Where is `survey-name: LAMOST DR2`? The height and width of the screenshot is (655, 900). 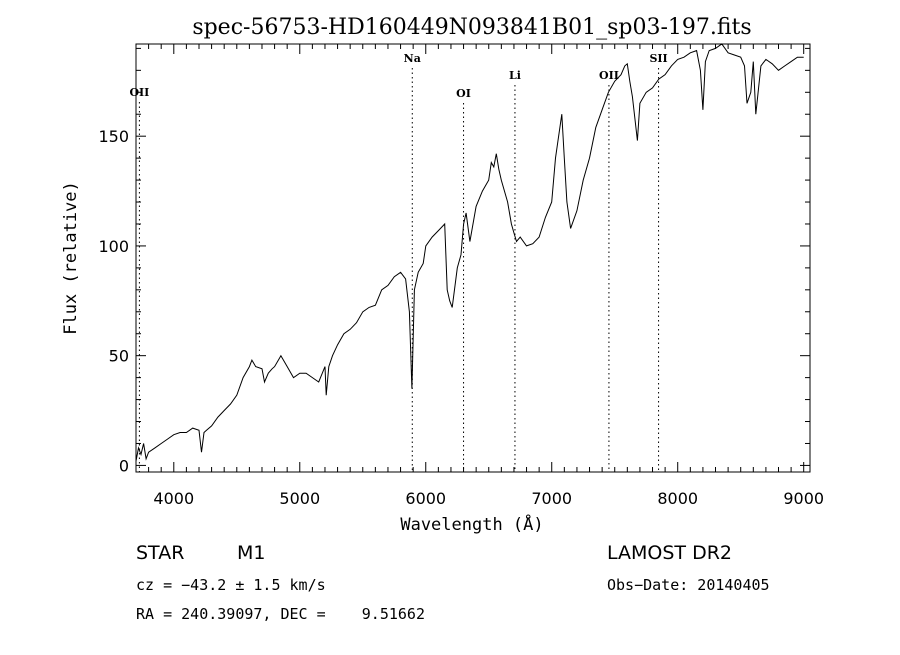 survey-name: LAMOST DR2 is located at coordinates (669, 553).